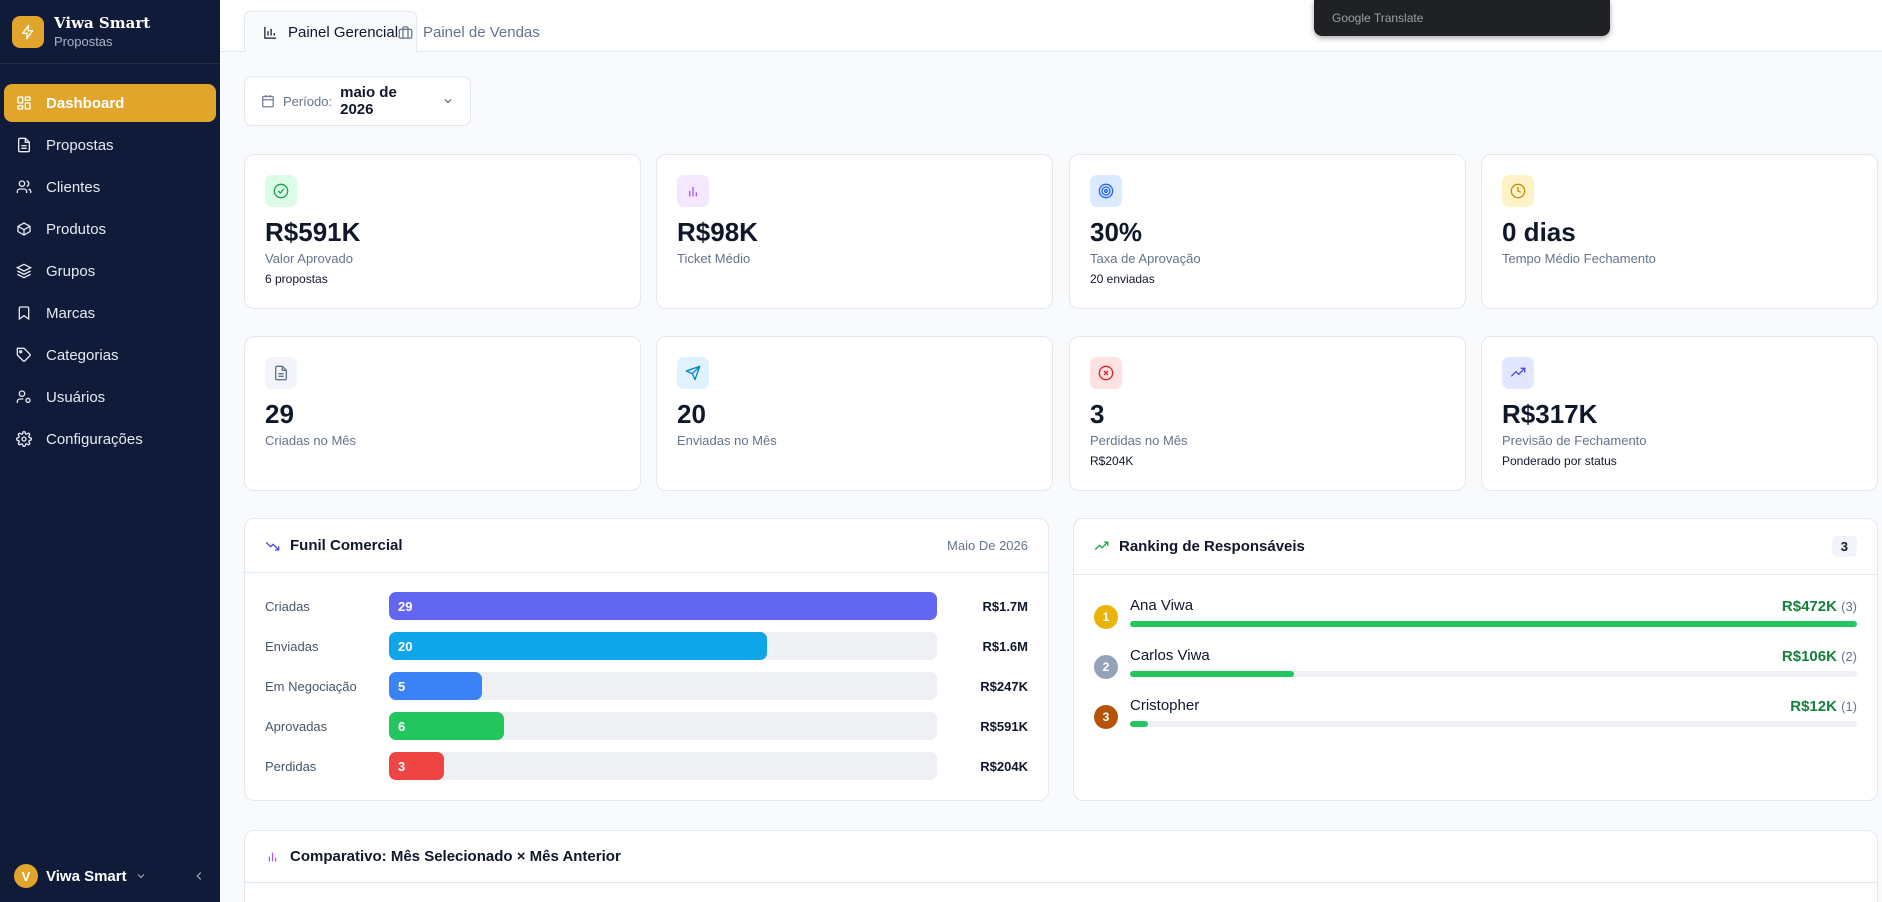 The height and width of the screenshot is (902, 1882). Describe the element at coordinates (23, 396) in the screenshot. I see `user-cog-icon` at that location.